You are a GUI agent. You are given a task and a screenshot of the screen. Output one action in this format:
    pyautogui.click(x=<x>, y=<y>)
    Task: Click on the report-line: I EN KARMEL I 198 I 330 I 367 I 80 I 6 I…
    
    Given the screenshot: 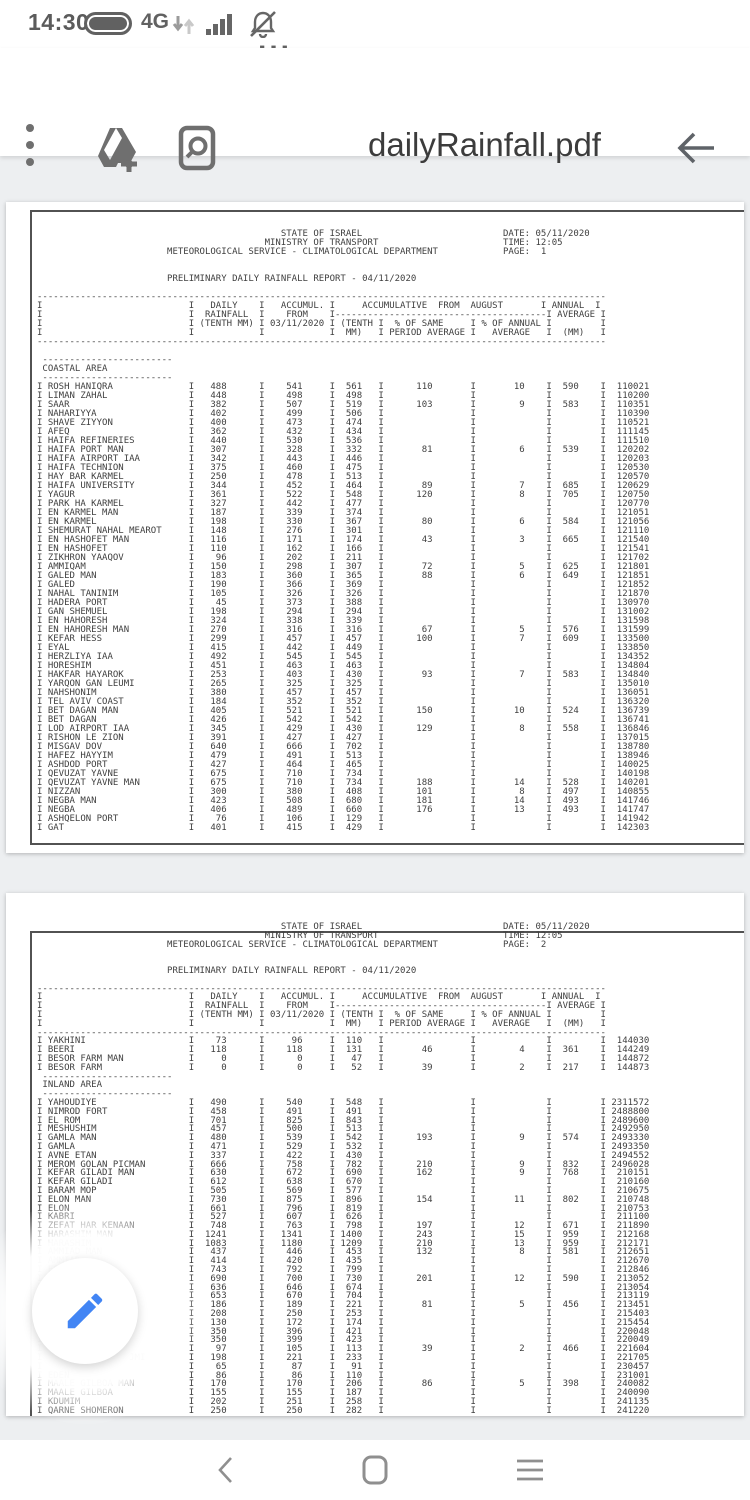 What is the action you would take?
    pyautogui.click(x=343, y=522)
    